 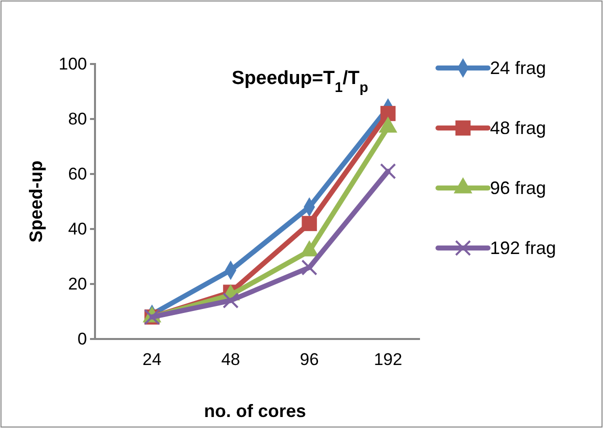 What do you see at coordinates (77, 284) in the screenshot?
I see `y-tick-label: 20` at bounding box center [77, 284].